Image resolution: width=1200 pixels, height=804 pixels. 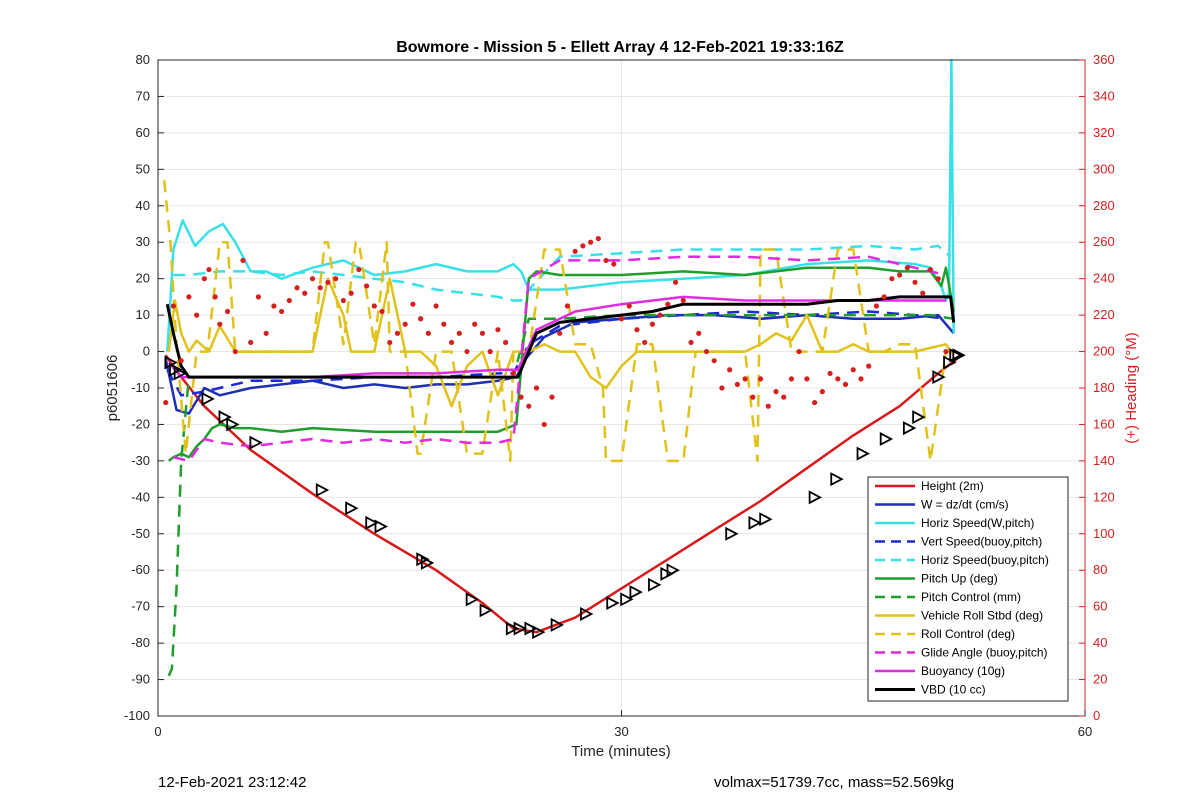 I want to click on y2-tick-label: 80, so click(x=1100, y=569).